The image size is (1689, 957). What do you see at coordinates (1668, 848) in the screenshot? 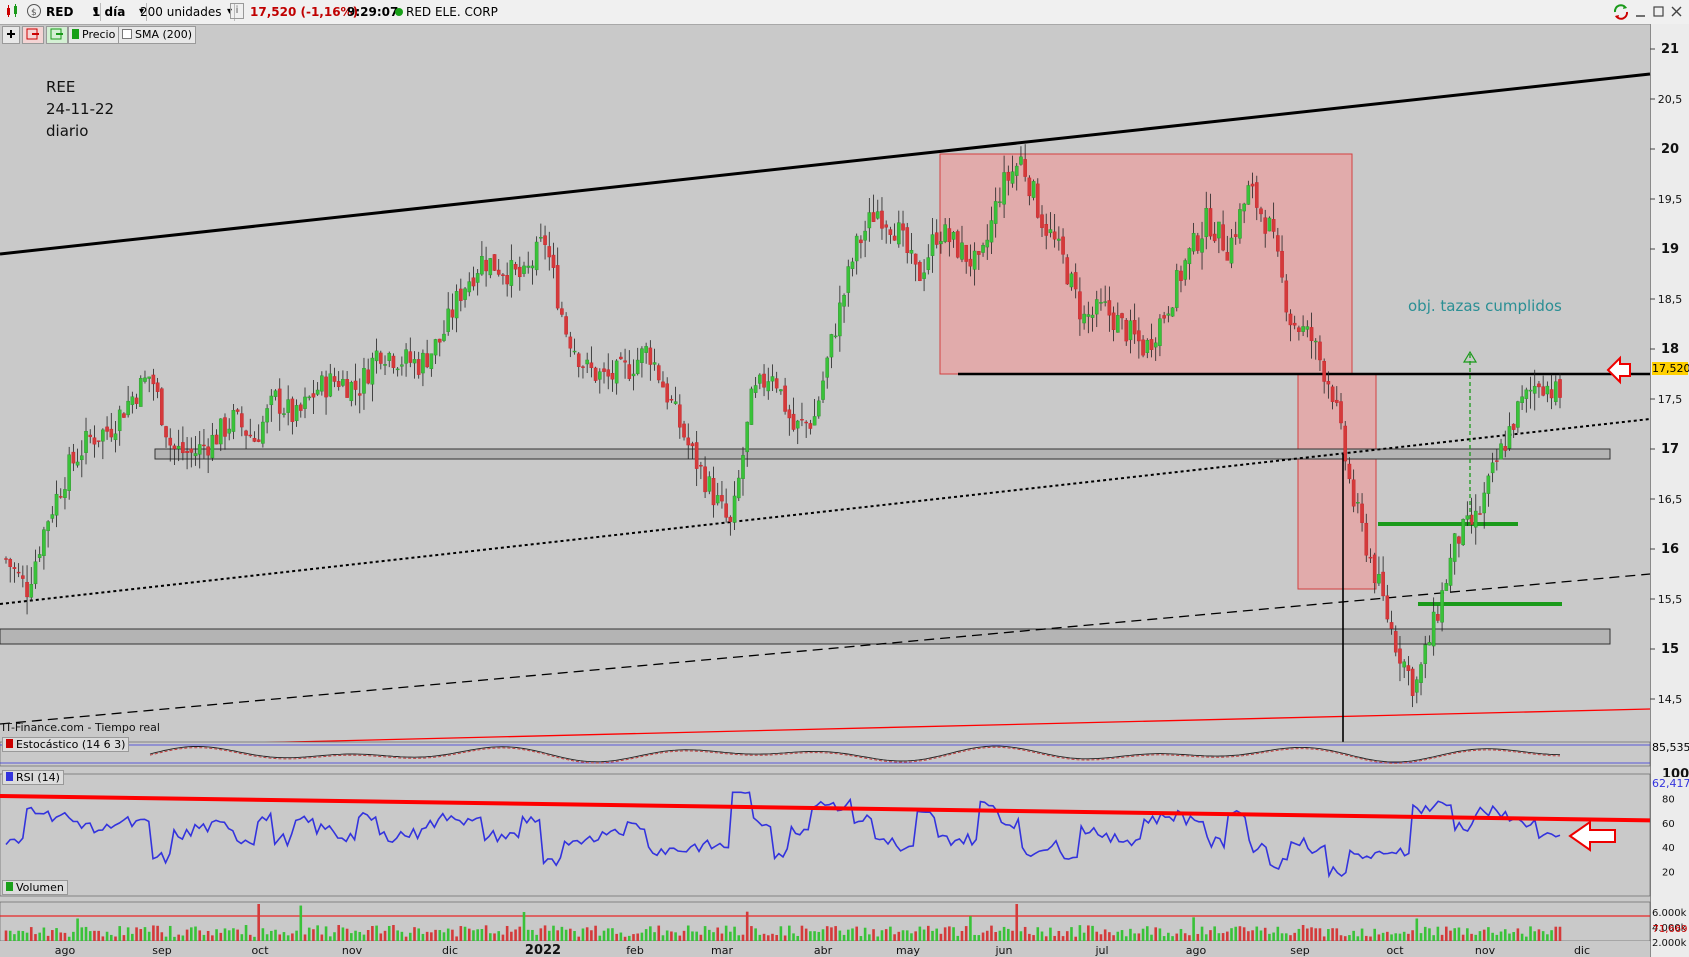
I see `rsi-tick-label: 40` at bounding box center [1668, 848].